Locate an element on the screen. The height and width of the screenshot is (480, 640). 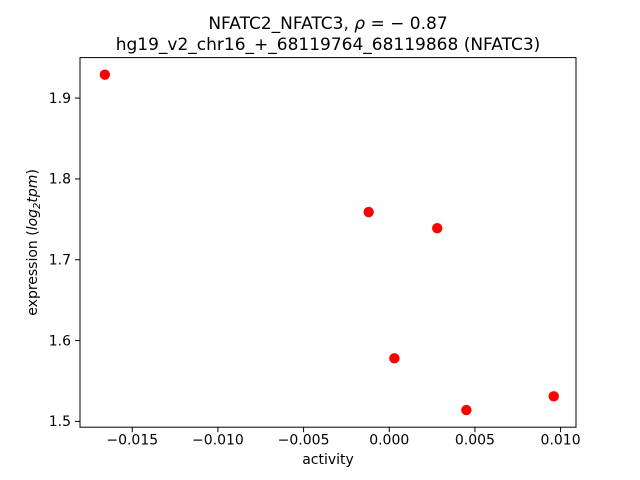
y-axis-label: expression (log2tpm) is located at coordinates (34, 242).